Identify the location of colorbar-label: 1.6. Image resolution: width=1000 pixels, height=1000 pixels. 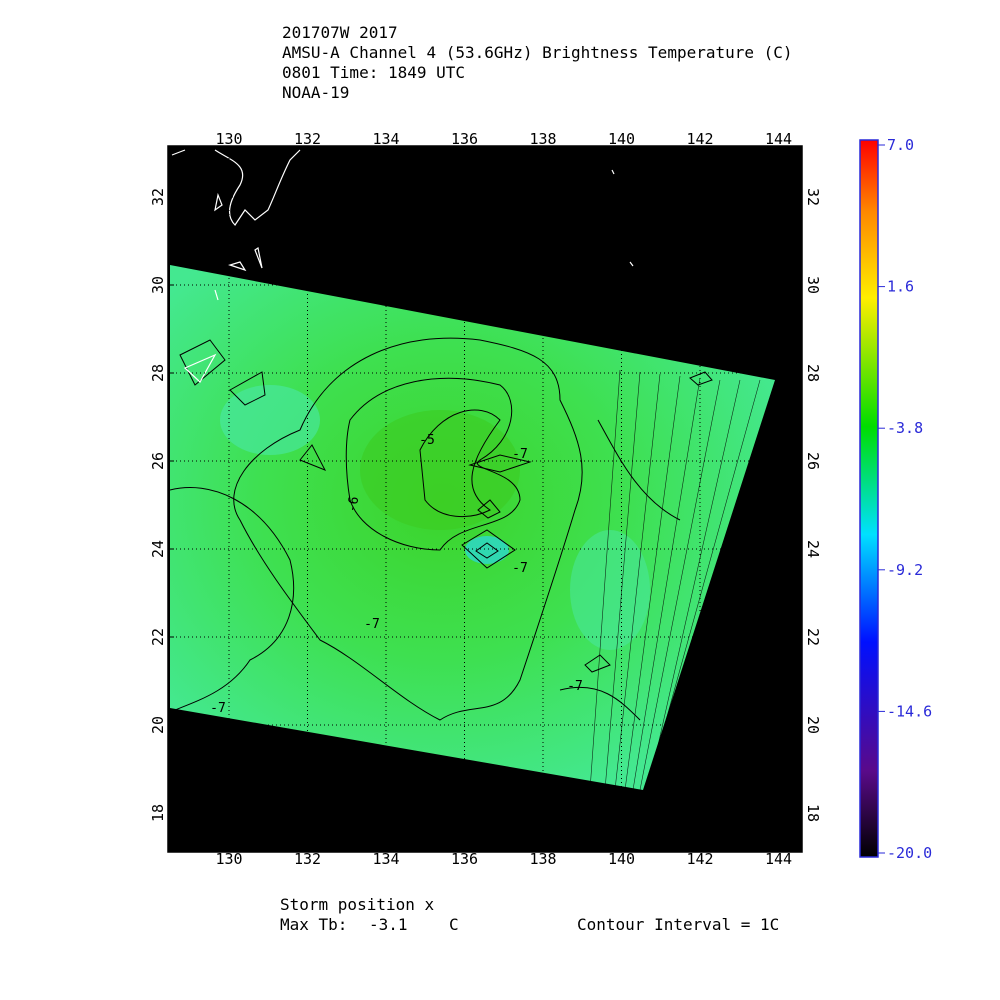
(900, 287).